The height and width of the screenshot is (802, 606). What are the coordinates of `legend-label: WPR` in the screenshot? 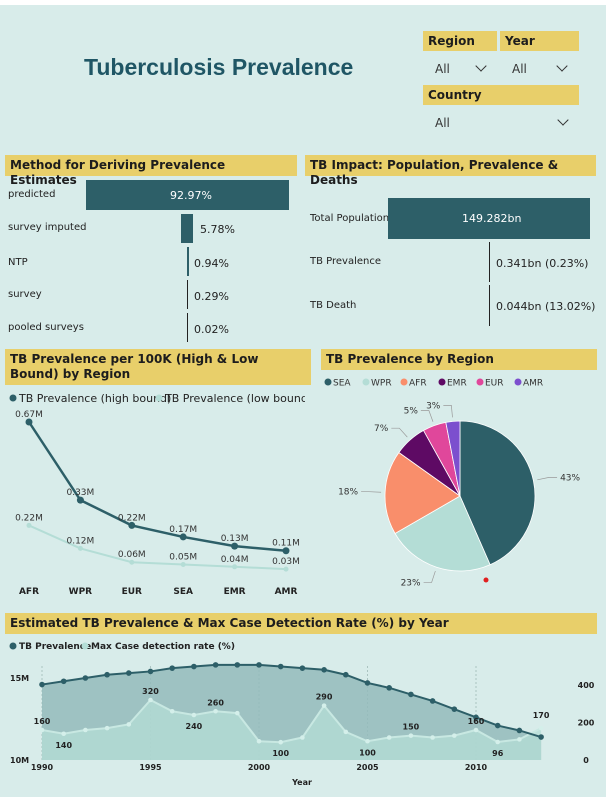 It's located at (381, 384).